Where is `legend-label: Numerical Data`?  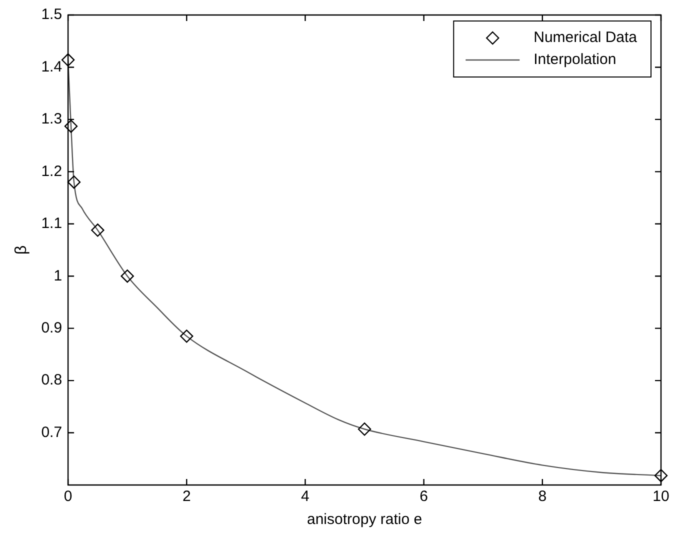
legend-label: Numerical Data is located at coordinates (586, 37).